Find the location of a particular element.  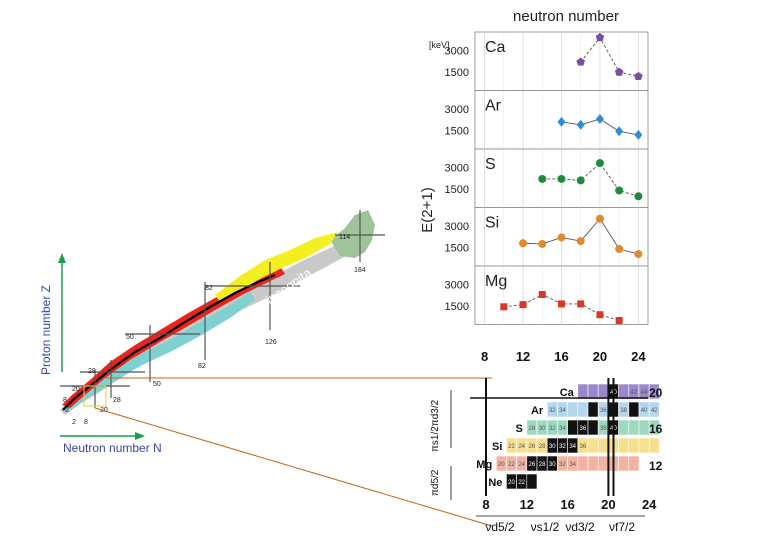

zoom-box is located at coordinates (95, 396).